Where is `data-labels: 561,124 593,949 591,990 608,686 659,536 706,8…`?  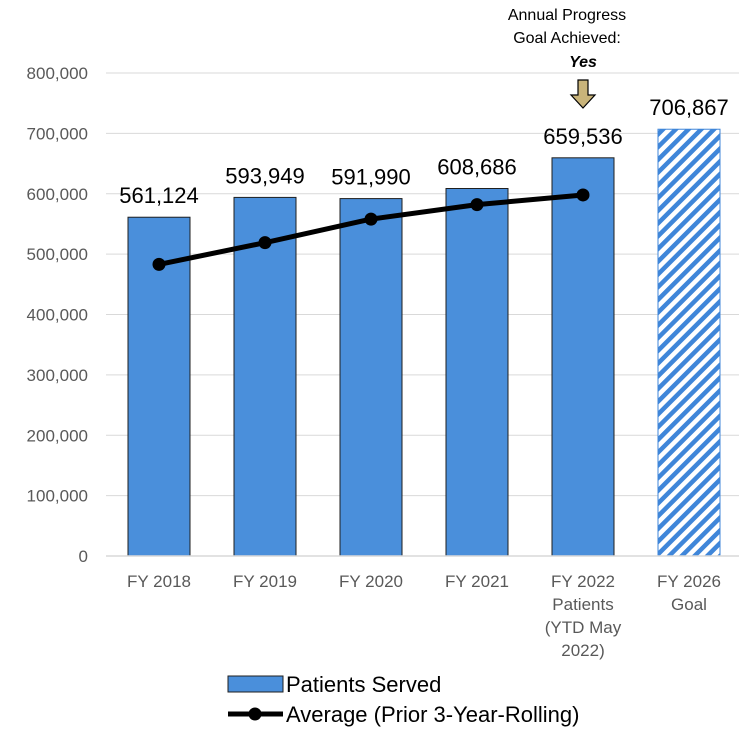 data-labels: 561,124 593,949 591,990 608,686 659,536 706,8… is located at coordinates (424, 151).